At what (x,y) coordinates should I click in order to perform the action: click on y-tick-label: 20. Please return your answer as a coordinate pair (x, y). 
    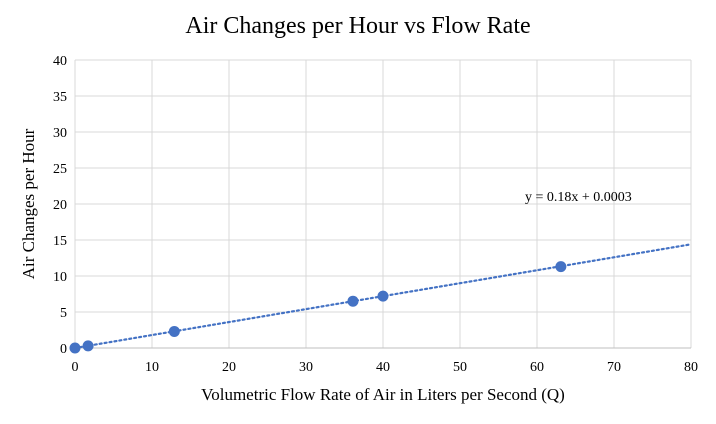
    Looking at the image, I should click on (60, 205).